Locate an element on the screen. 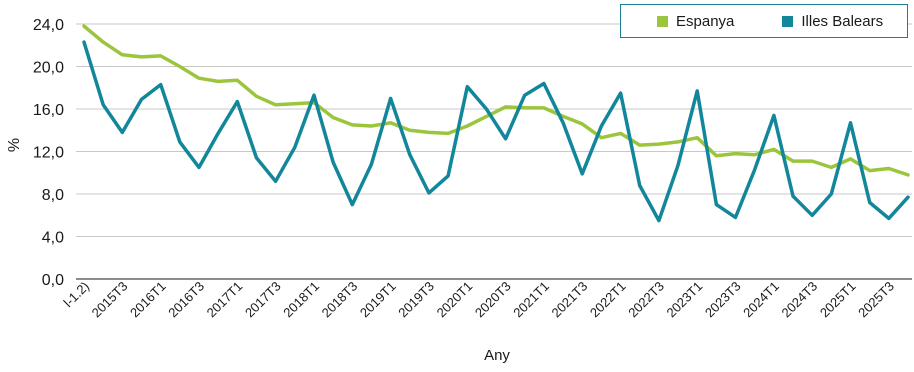 Image resolution: width=914 pixels, height=372 pixels. x-tick-label: 2017T1 is located at coordinates (225, 300).